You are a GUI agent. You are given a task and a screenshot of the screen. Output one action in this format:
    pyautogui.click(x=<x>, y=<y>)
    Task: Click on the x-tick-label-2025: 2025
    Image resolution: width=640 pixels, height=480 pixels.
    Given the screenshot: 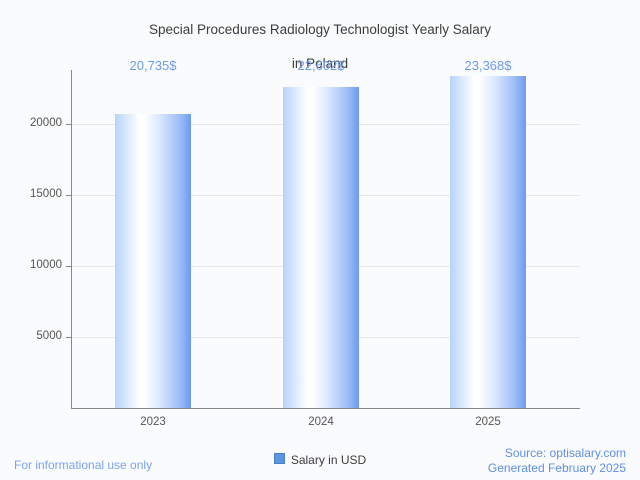 What is the action you would take?
    pyautogui.click(x=488, y=422)
    